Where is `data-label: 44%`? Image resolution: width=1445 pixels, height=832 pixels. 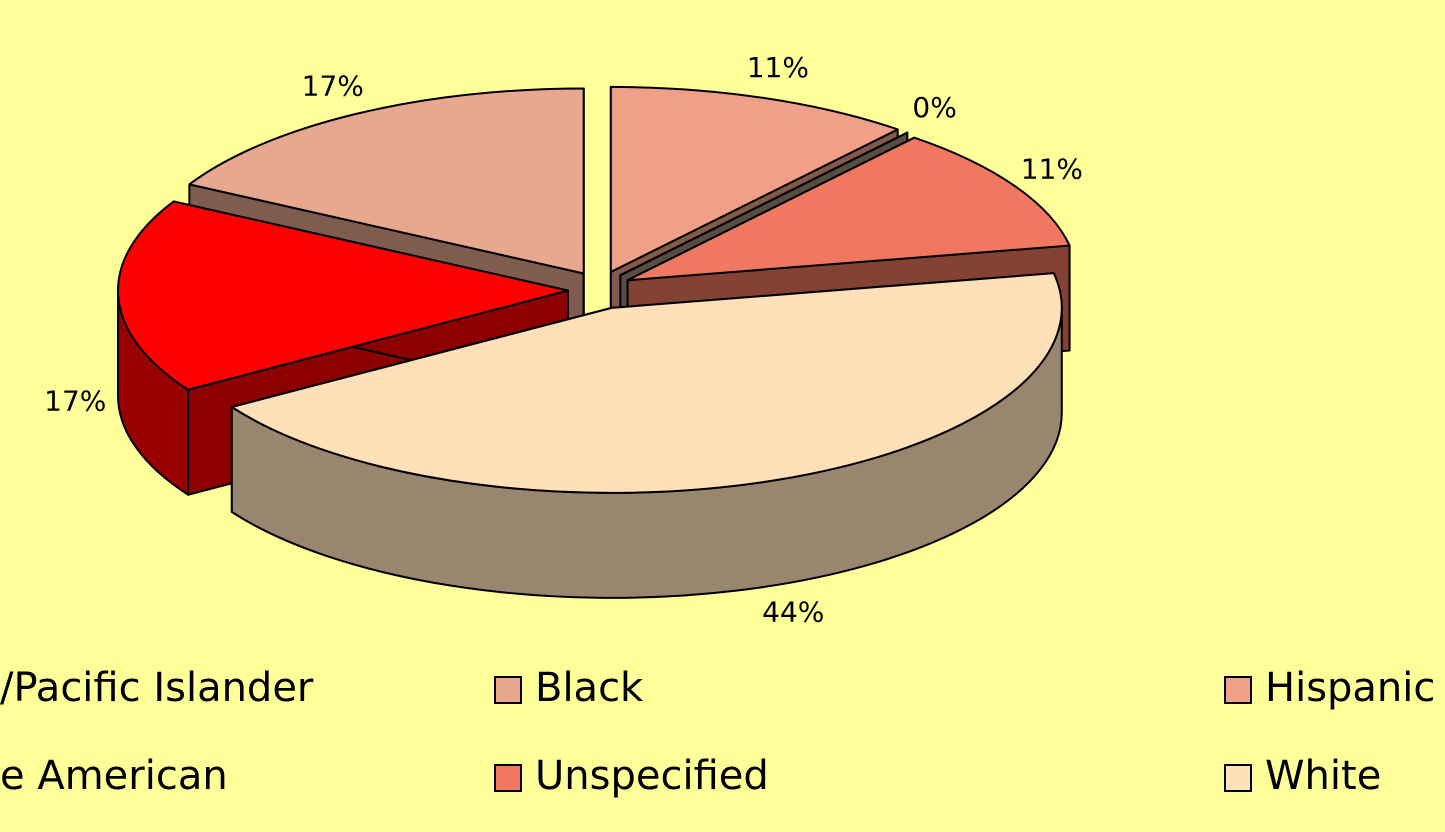 data-label: 44% is located at coordinates (793, 611).